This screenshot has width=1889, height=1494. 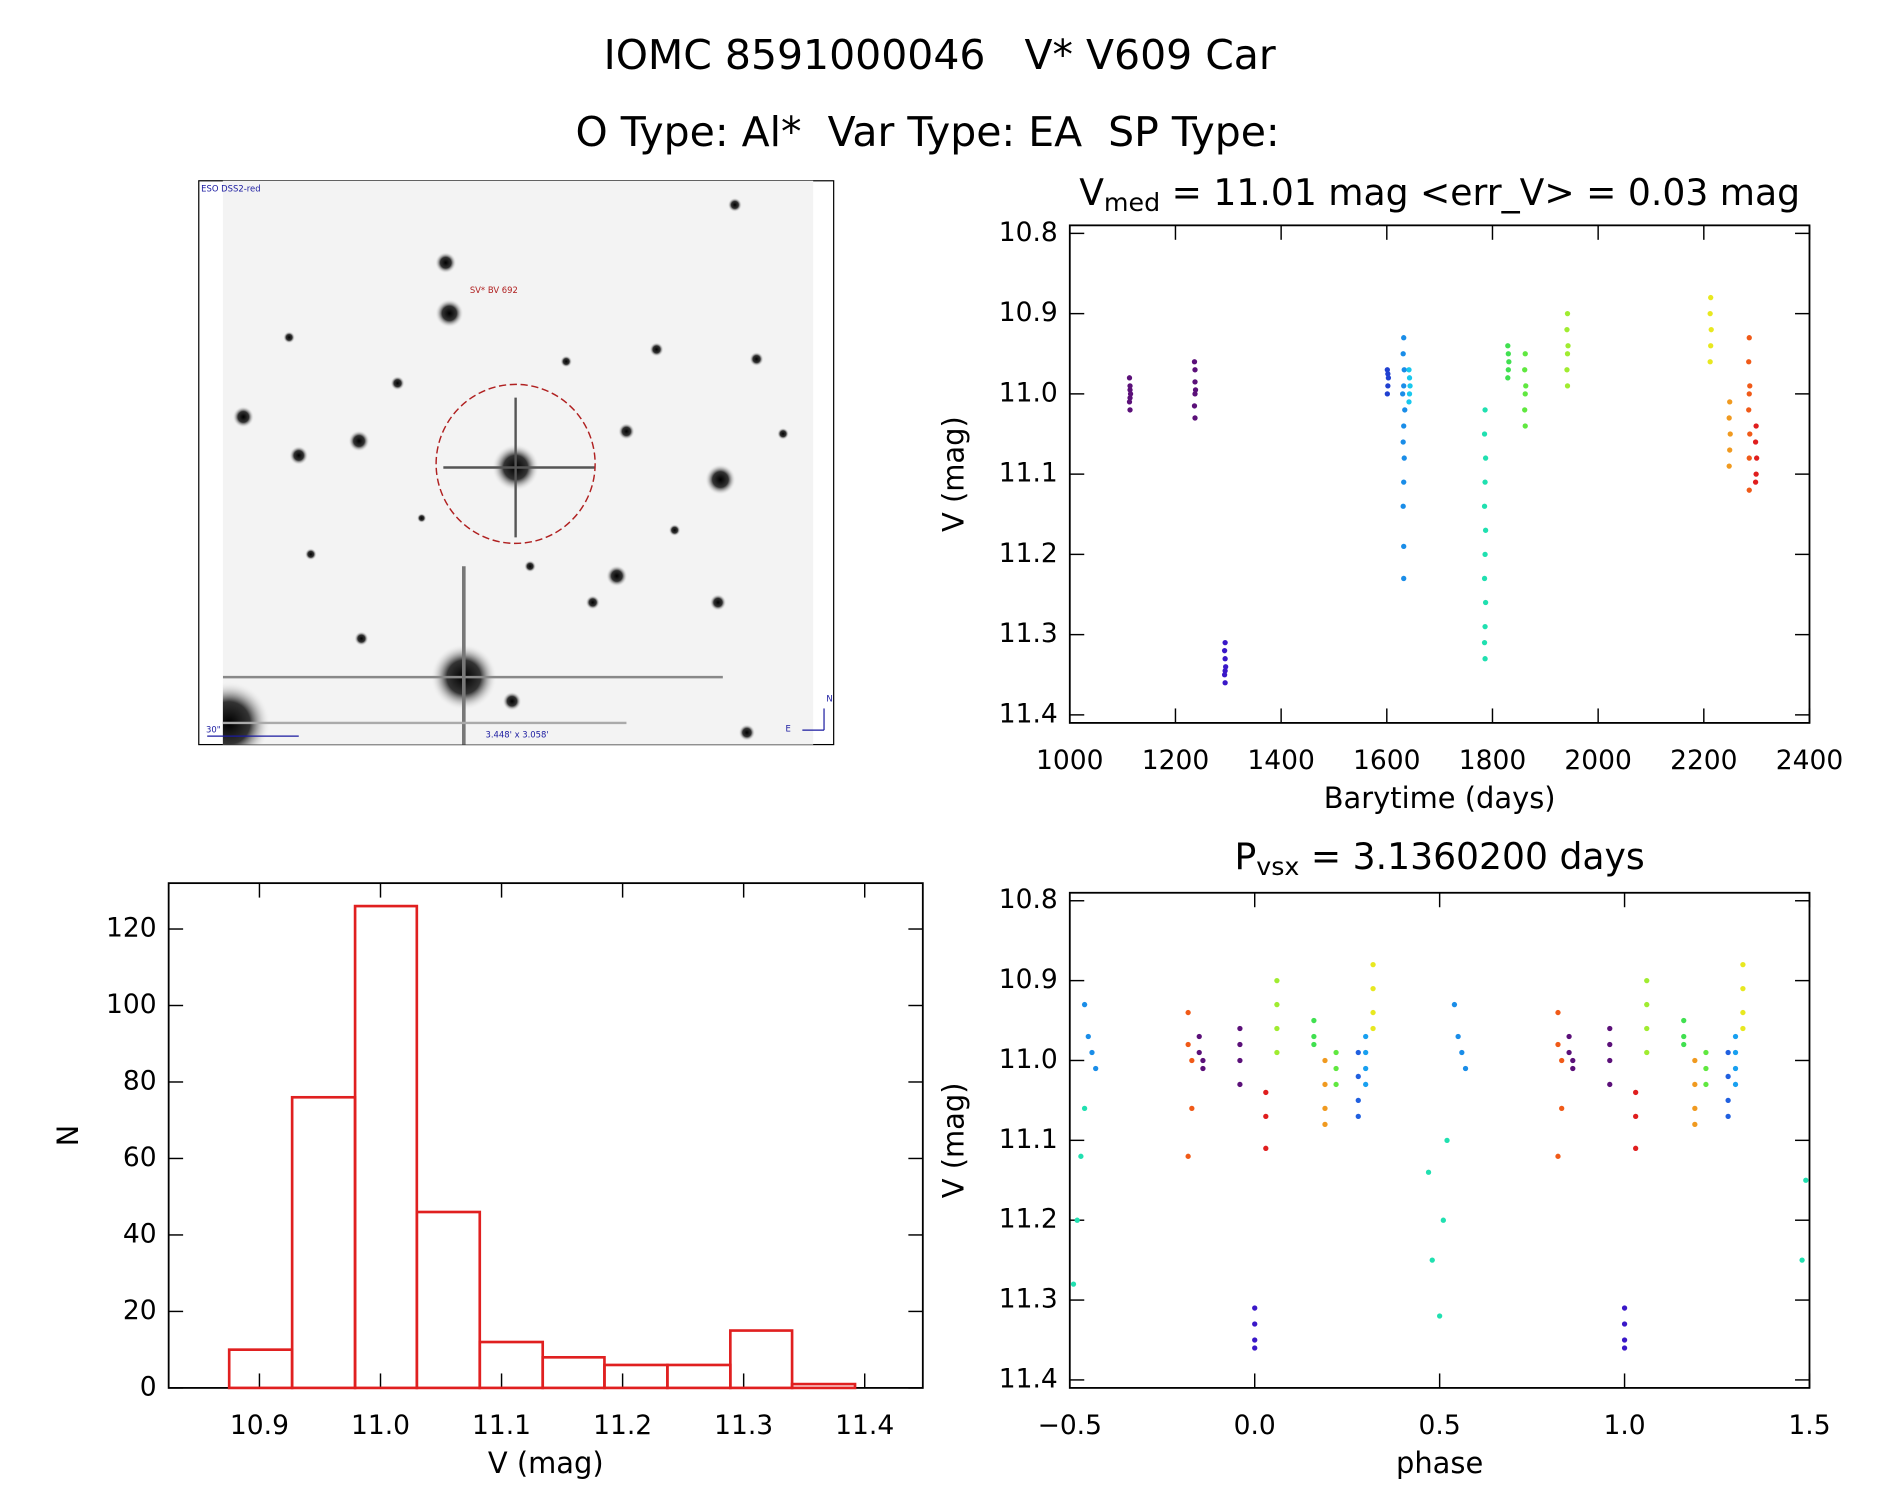 What do you see at coordinates (928, 132) in the screenshot?
I see `header-line: O Type: Al* Var Type: EA SP Type:` at bounding box center [928, 132].